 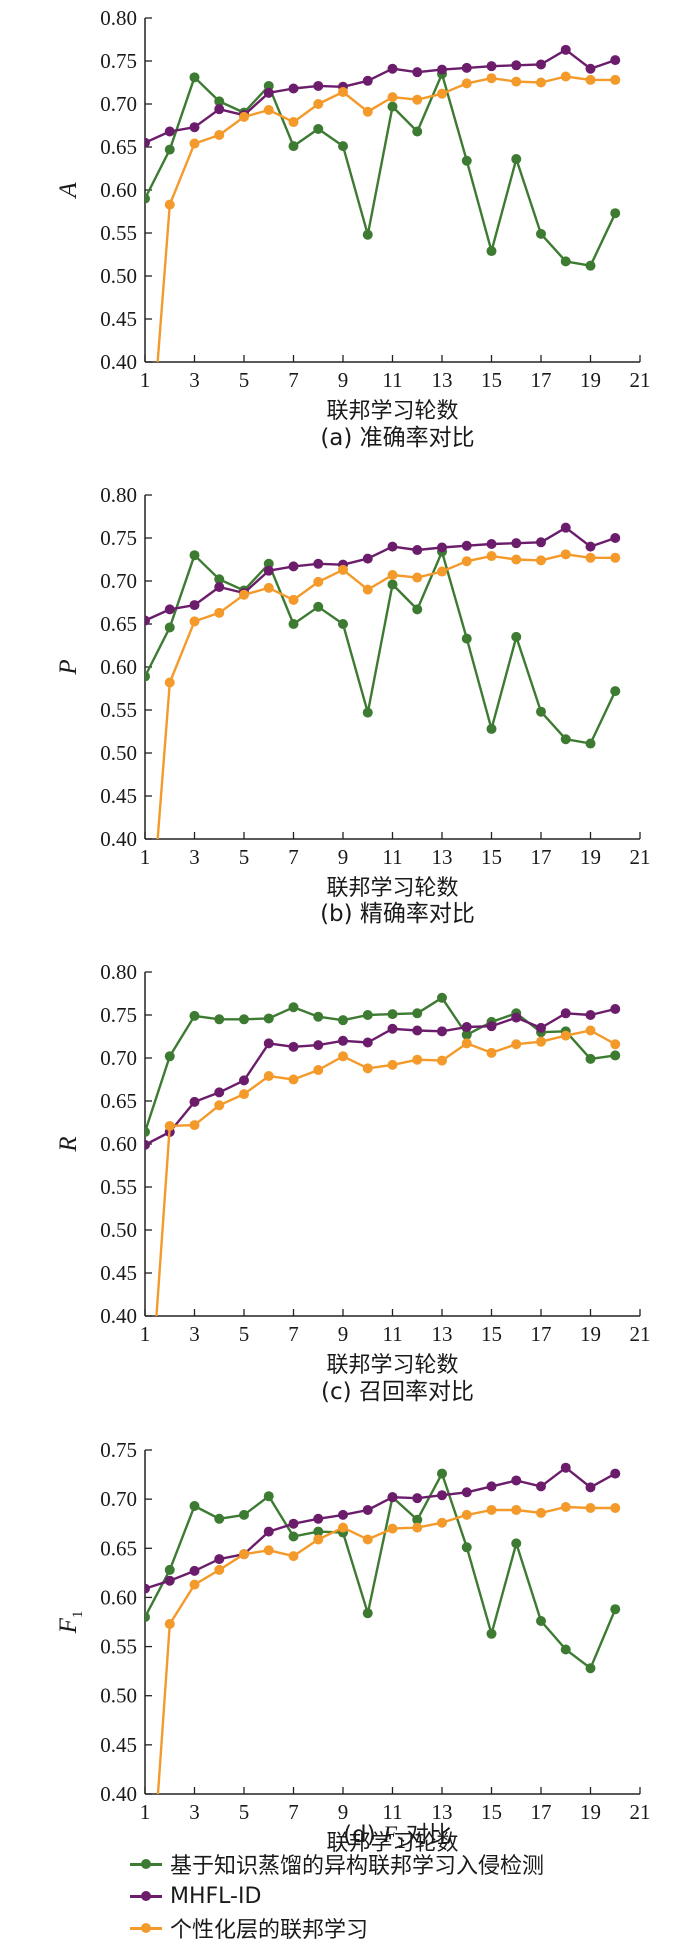 I want to click on y-axis-label-b: P, so click(x=68, y=667).